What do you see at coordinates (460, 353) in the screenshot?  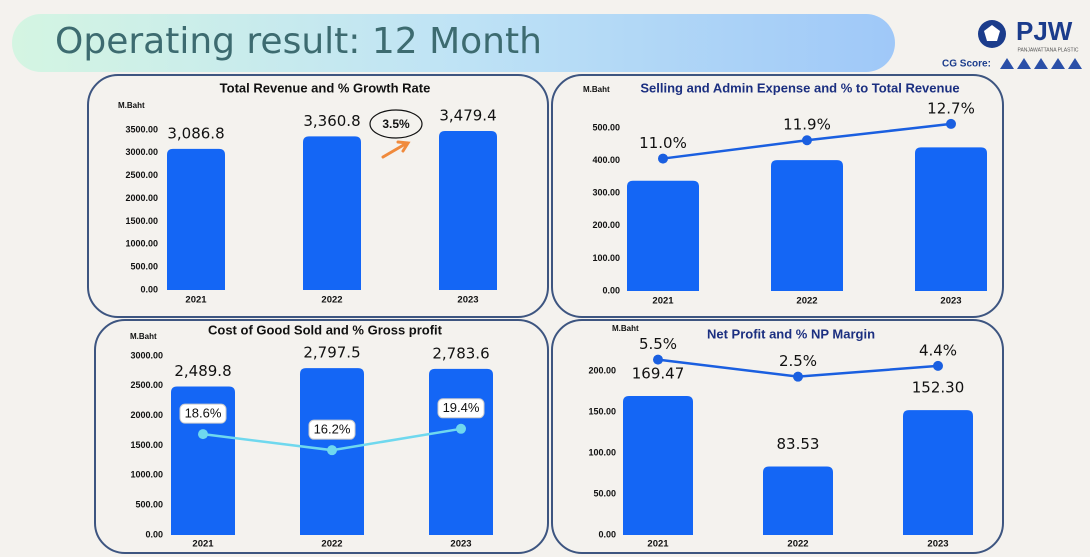 I see `bar-value-label: 2,783.6` at bounding box center [460, 353].